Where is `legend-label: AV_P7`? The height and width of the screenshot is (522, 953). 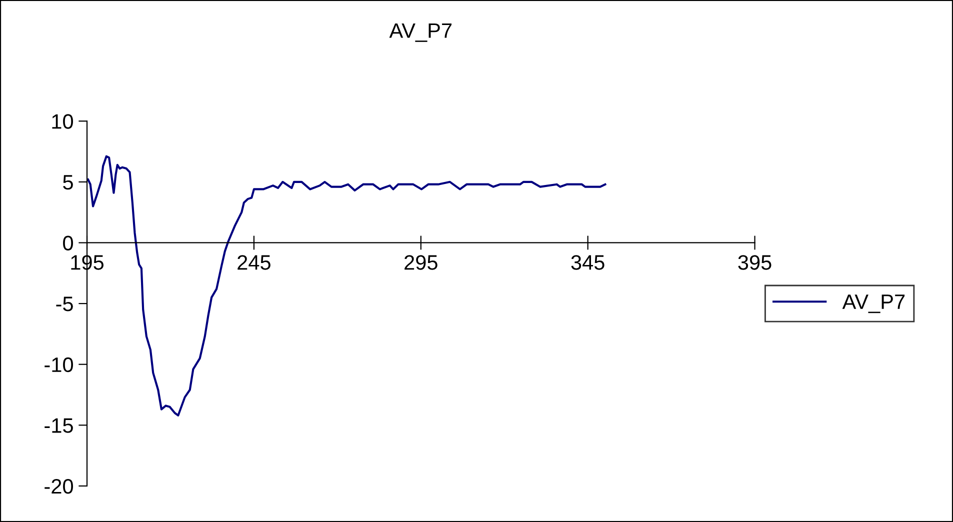
legend-label: AV_P7 is located at coordinates (873, 304).